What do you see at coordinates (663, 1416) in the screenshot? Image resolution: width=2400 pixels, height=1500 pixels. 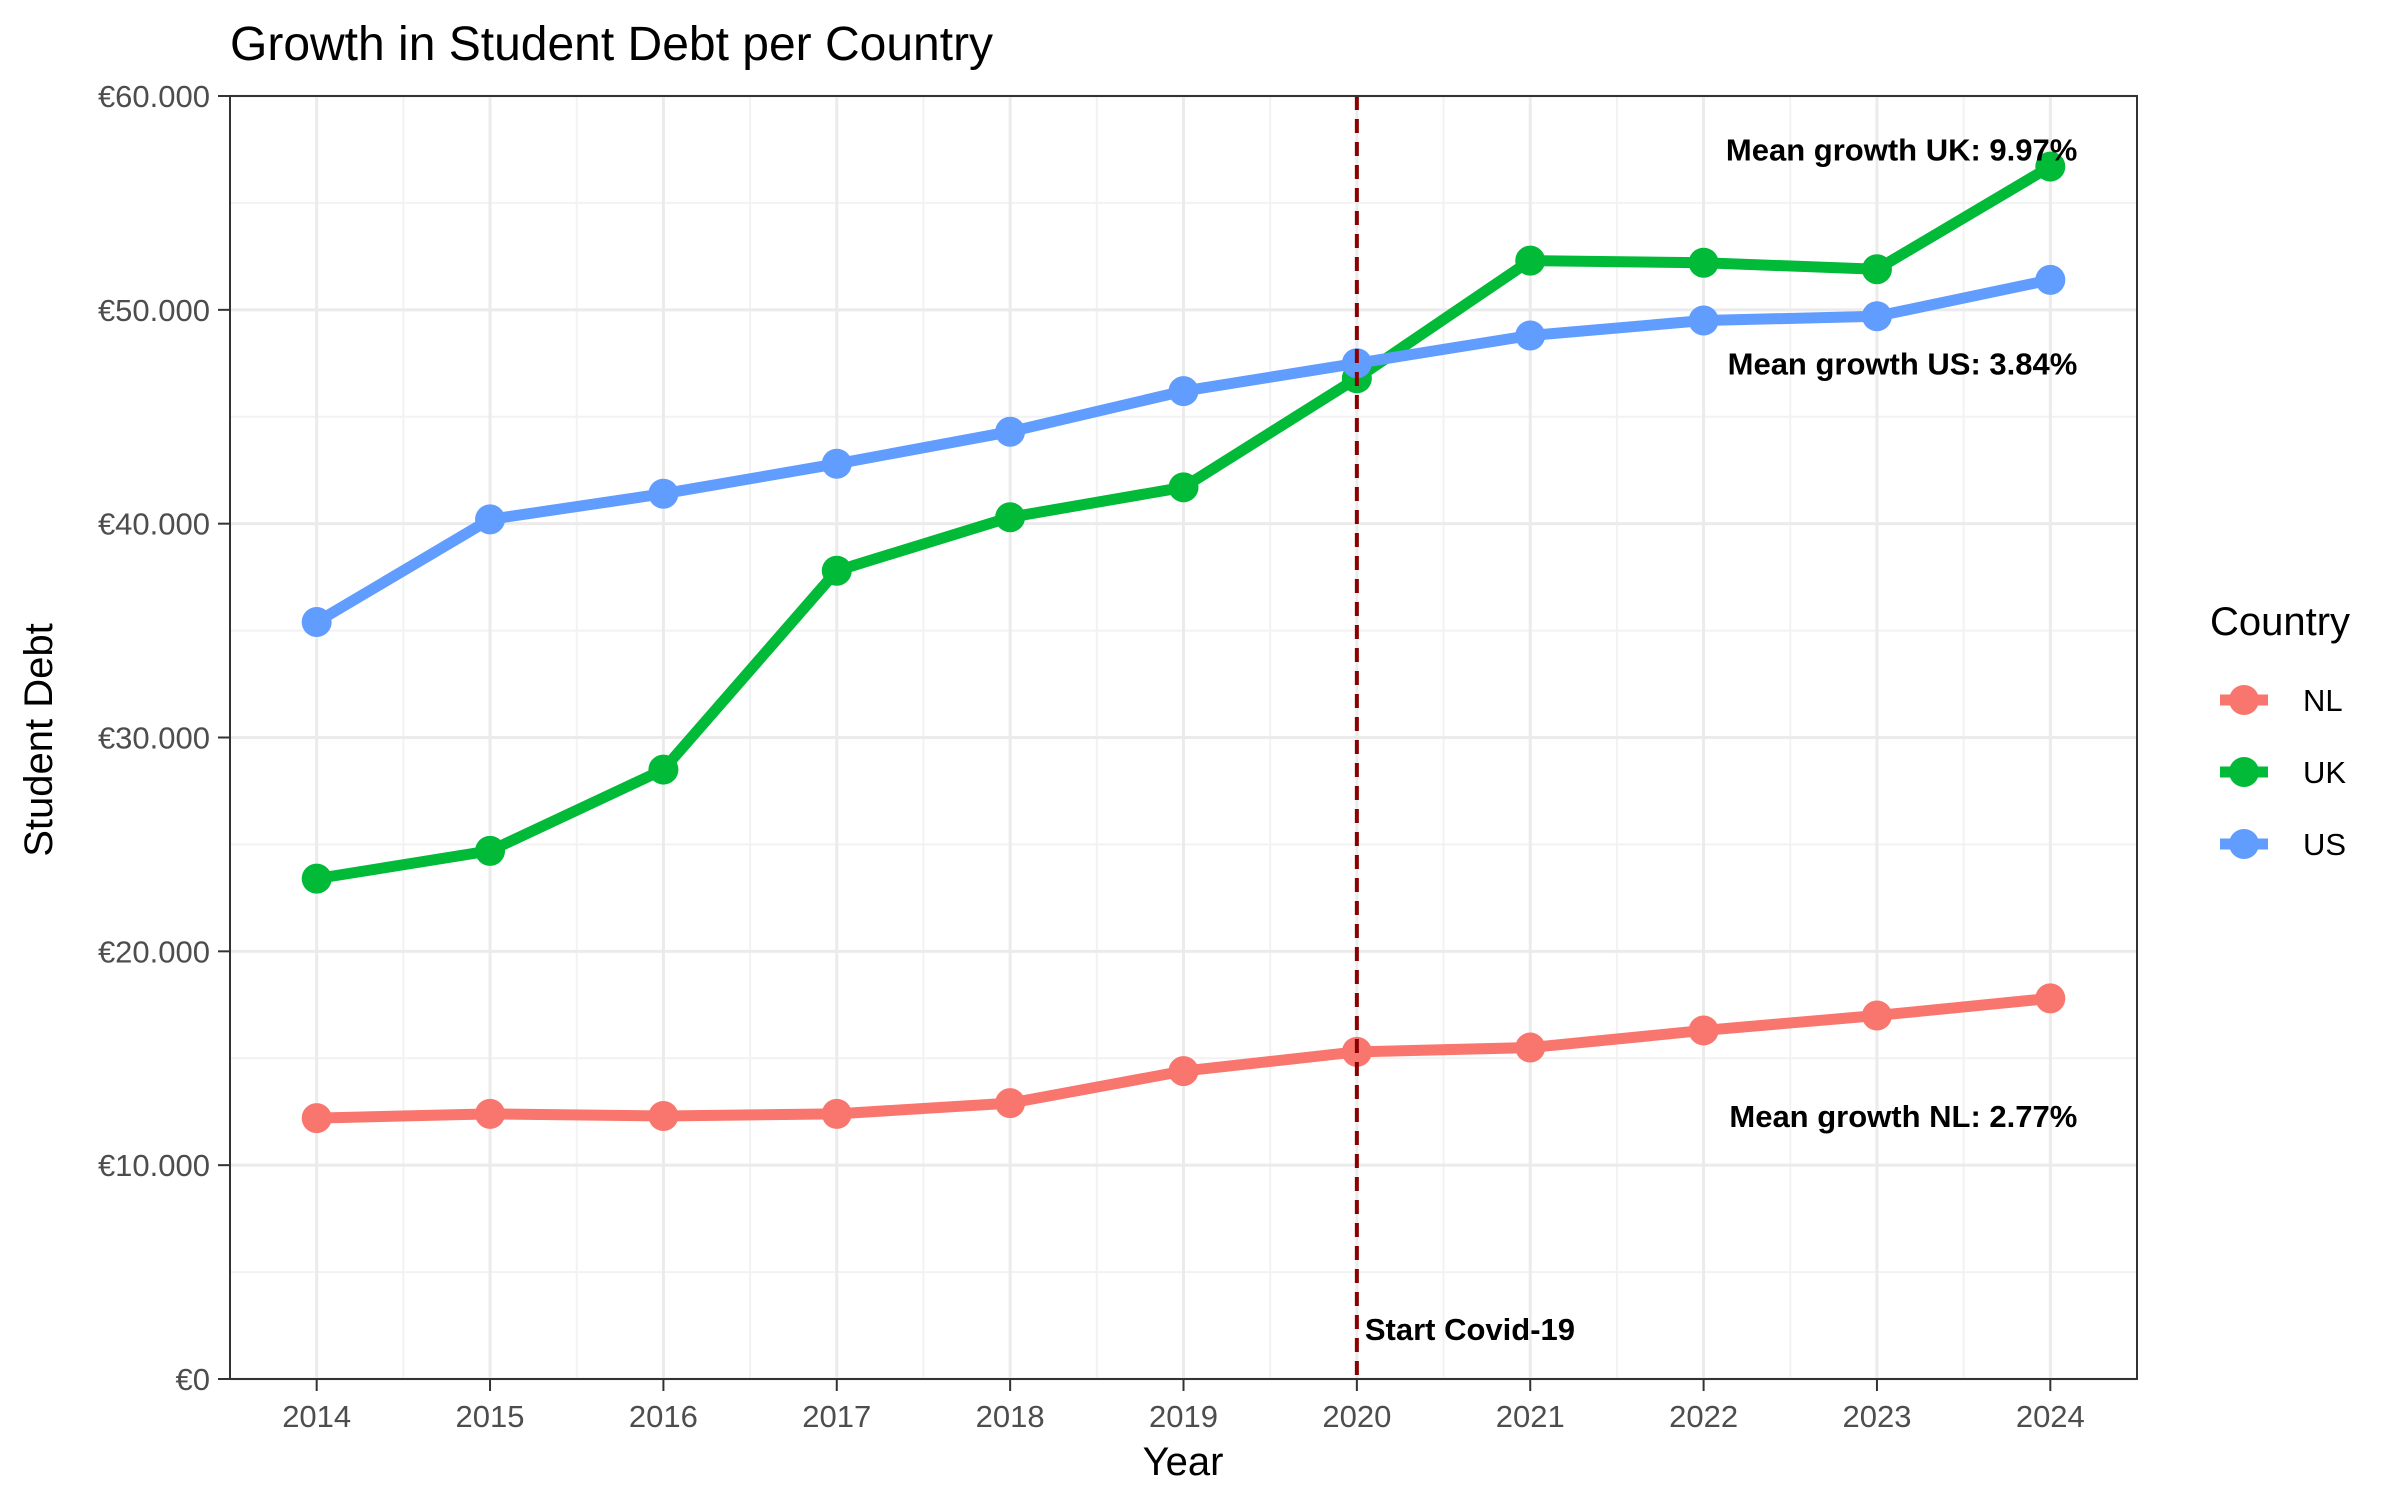 I see `x-tick-label: 2016` at bounding box center [663, 1416].